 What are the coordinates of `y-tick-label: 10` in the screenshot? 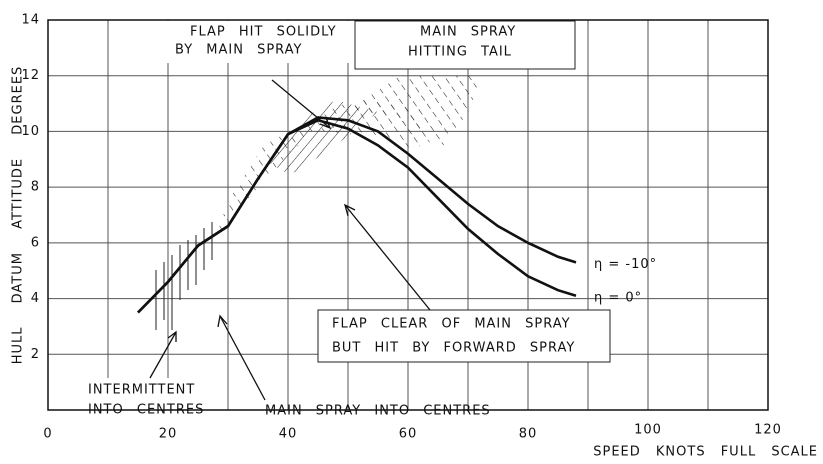 It's located at (30, 131).